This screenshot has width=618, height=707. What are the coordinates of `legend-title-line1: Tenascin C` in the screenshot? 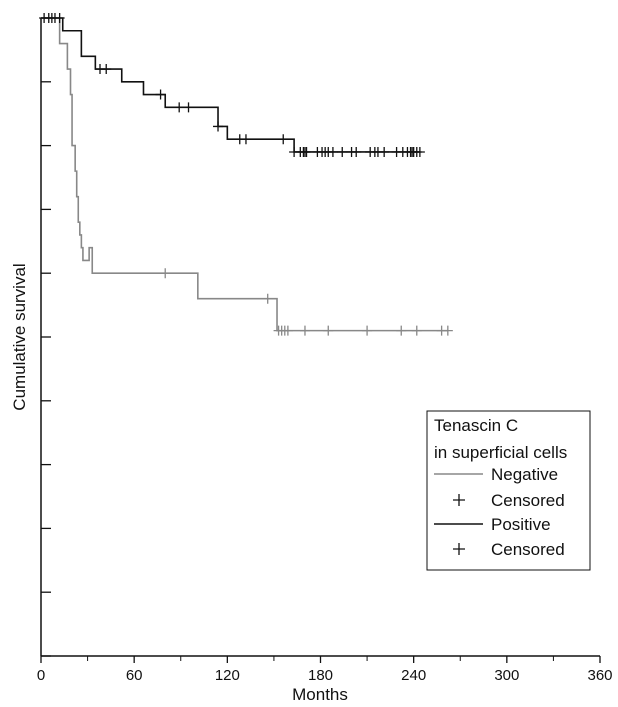 It's located at (476, 425).